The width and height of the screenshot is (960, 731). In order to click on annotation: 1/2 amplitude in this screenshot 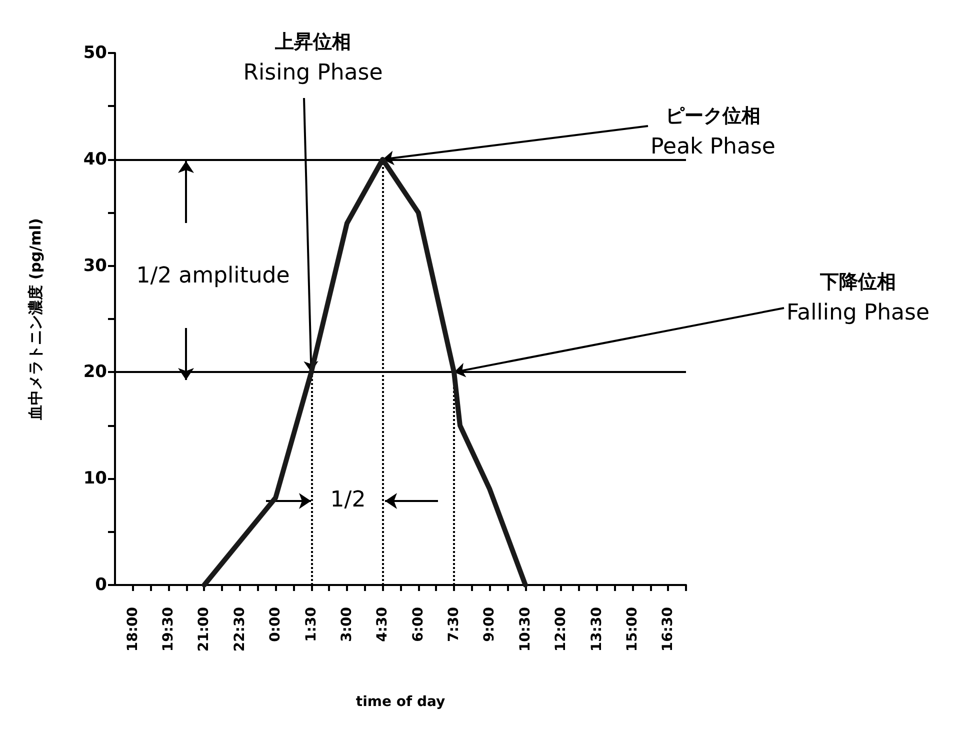, I will do `click(213, 276)`.